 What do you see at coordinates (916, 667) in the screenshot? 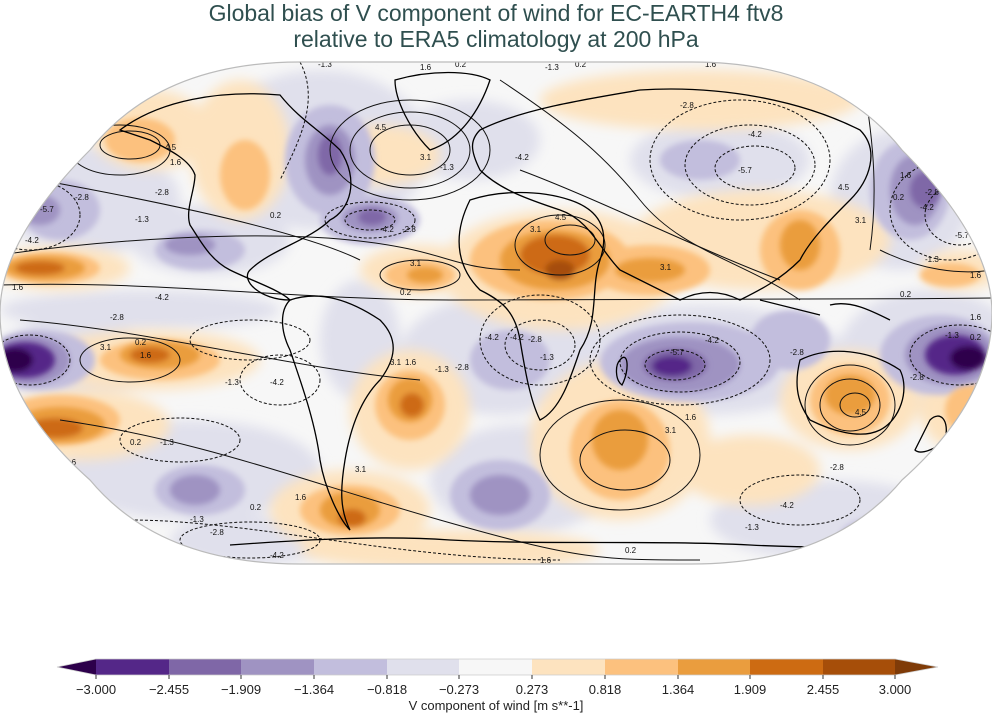
I see `colorbar-extend-max` at bounding box center [916, 667].